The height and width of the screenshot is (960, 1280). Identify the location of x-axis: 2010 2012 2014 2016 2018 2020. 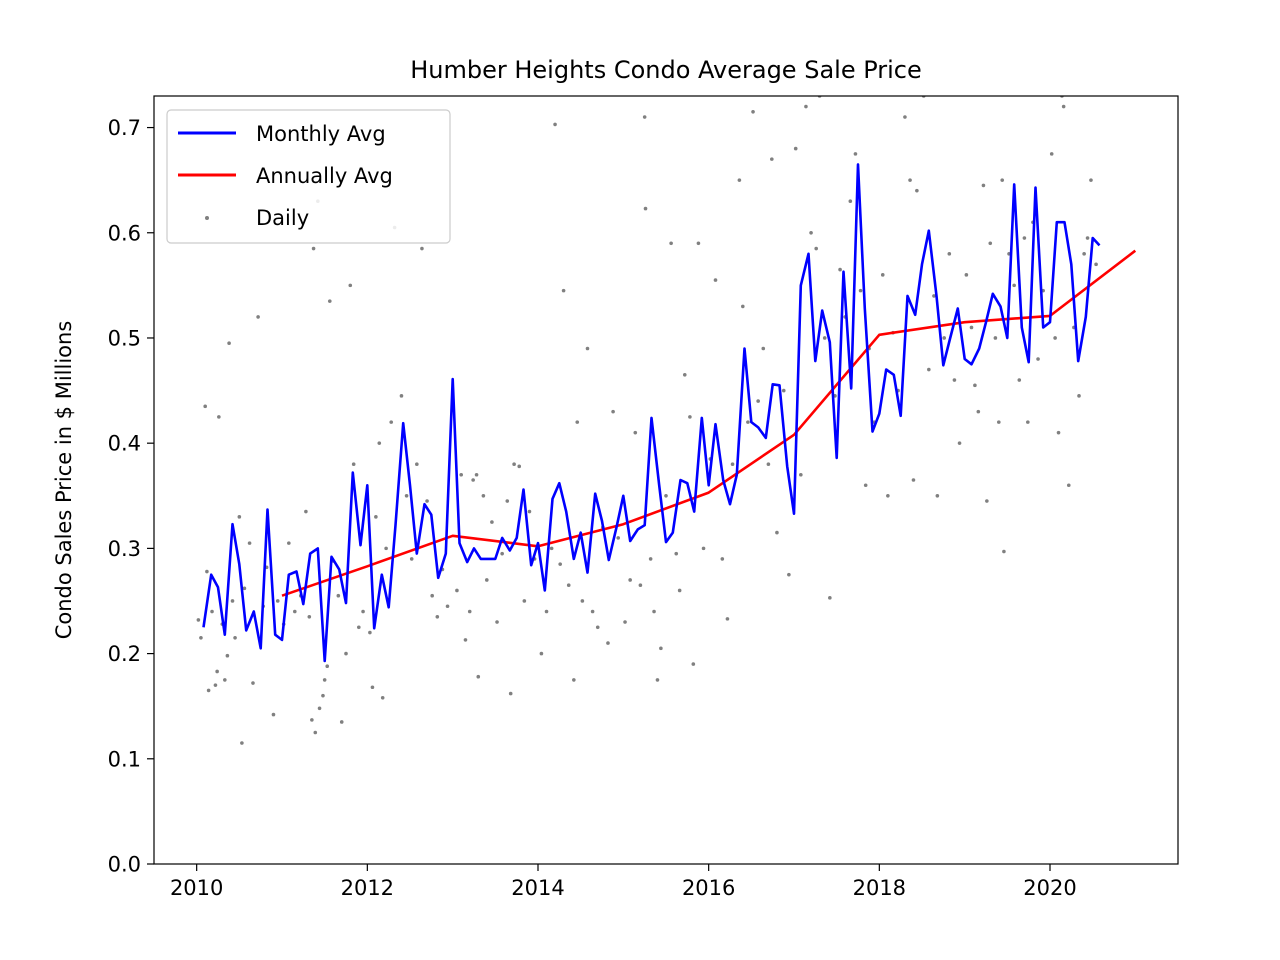
(623, 882).